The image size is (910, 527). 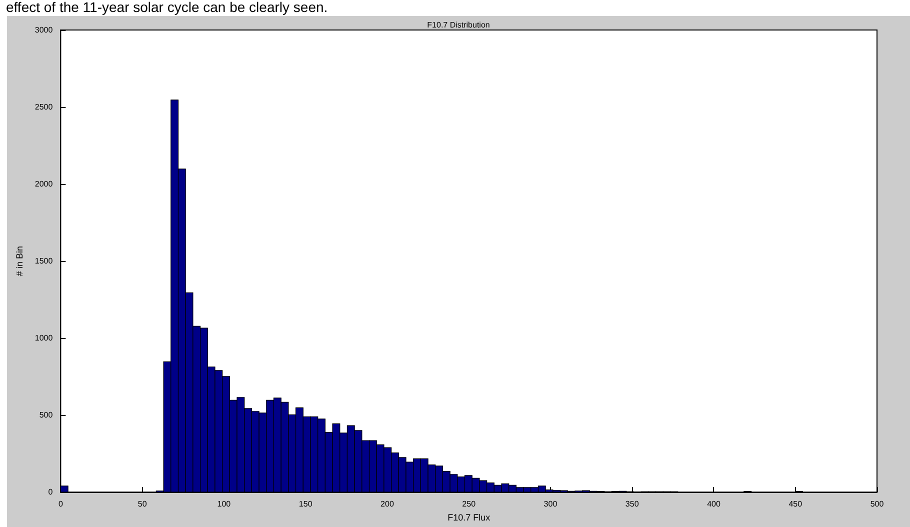 I want to click on x-tick-label: 400, so click(x=714, y=504).